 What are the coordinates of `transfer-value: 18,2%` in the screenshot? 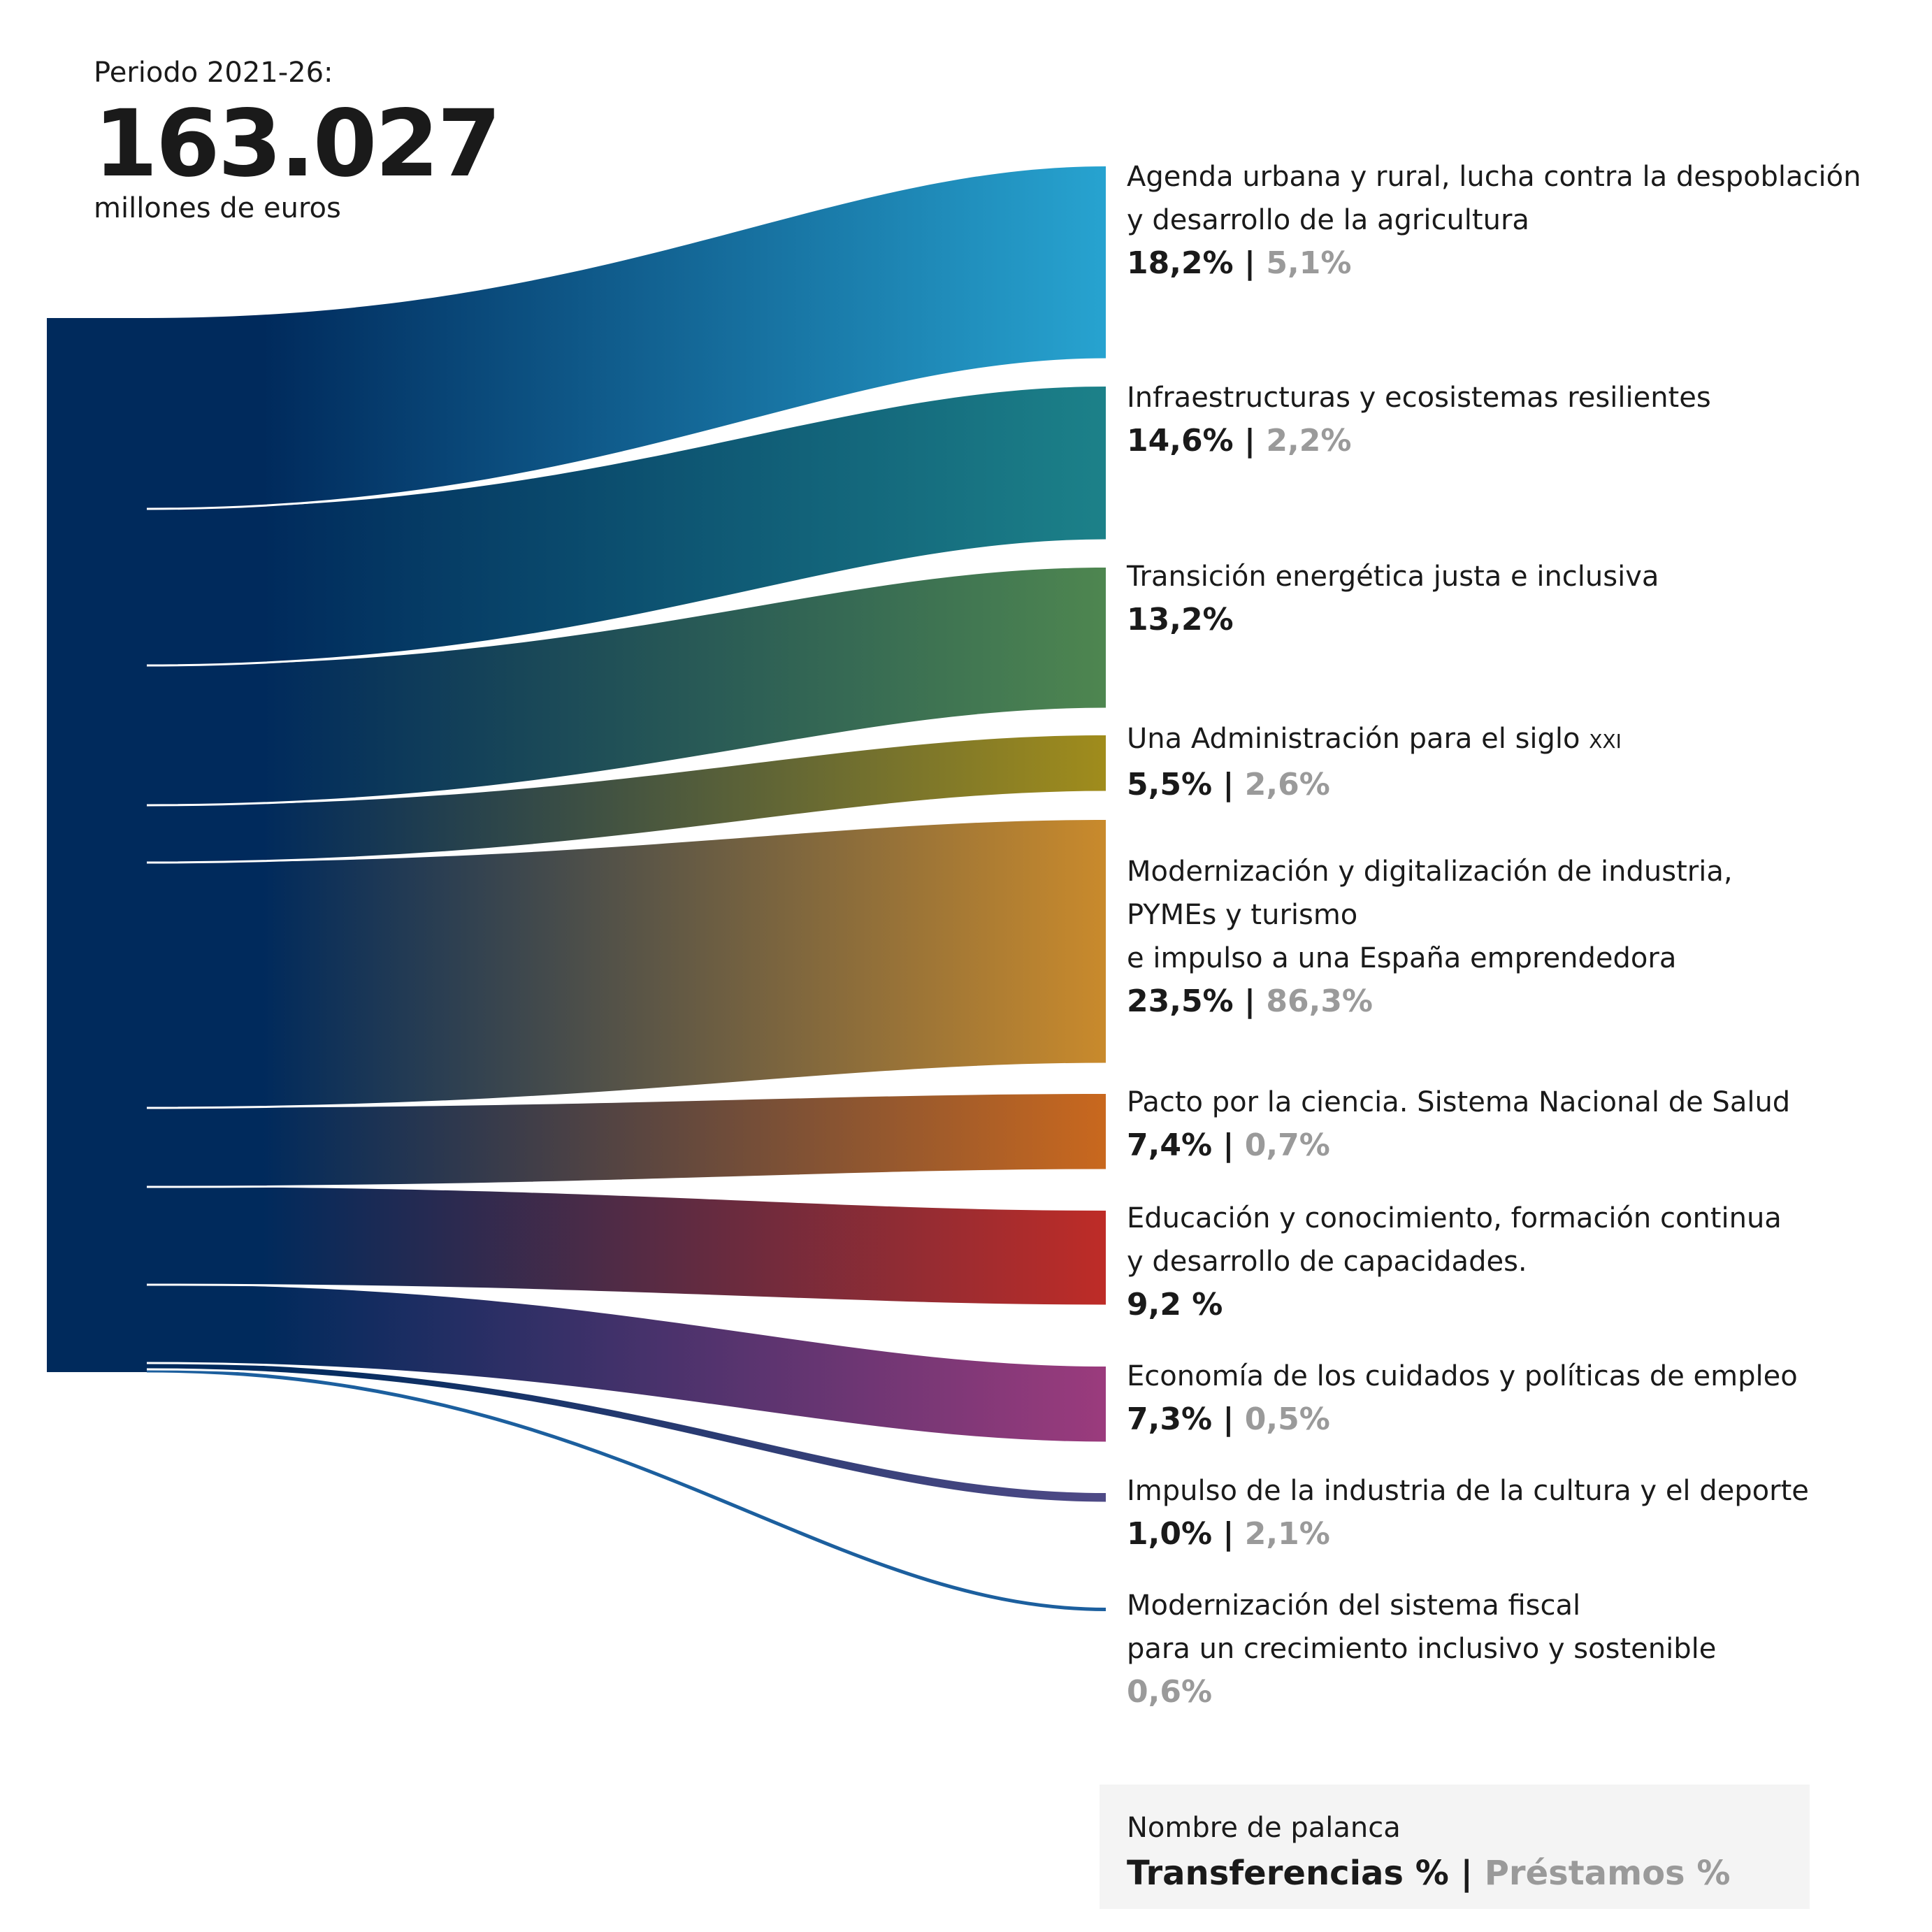 It's located at (1180, 263).